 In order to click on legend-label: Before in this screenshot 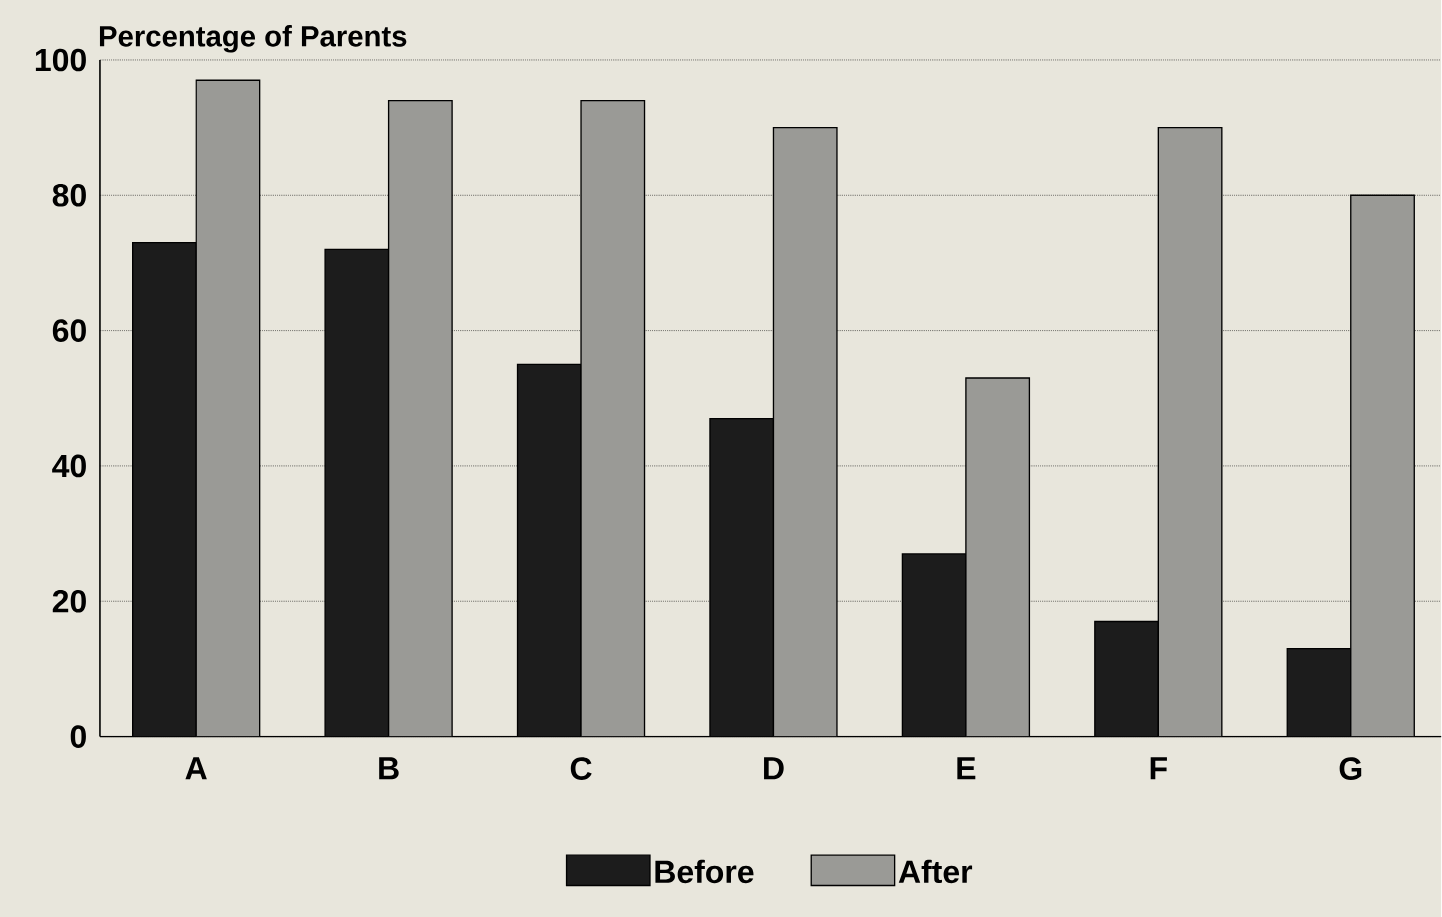, I will do `click(704, 871)`.